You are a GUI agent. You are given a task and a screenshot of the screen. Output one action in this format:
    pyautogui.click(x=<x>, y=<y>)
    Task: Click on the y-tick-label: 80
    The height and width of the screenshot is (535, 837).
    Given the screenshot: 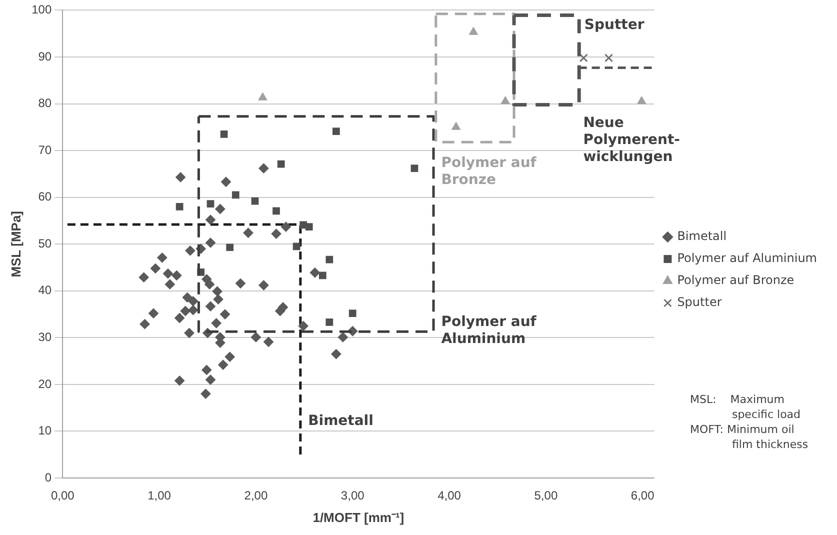 What is the action you would take?
    pyautogui.click(x=45, y=103)
    